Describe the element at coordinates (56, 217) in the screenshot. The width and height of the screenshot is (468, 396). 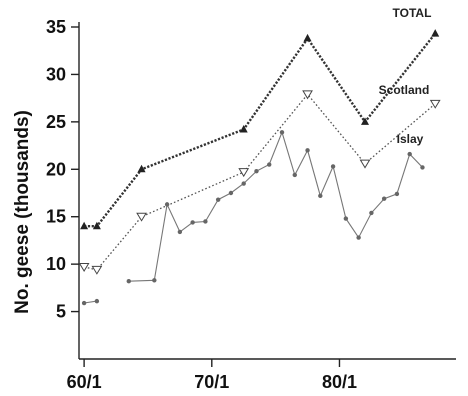
I see `y-tick-label: 15` at that location.